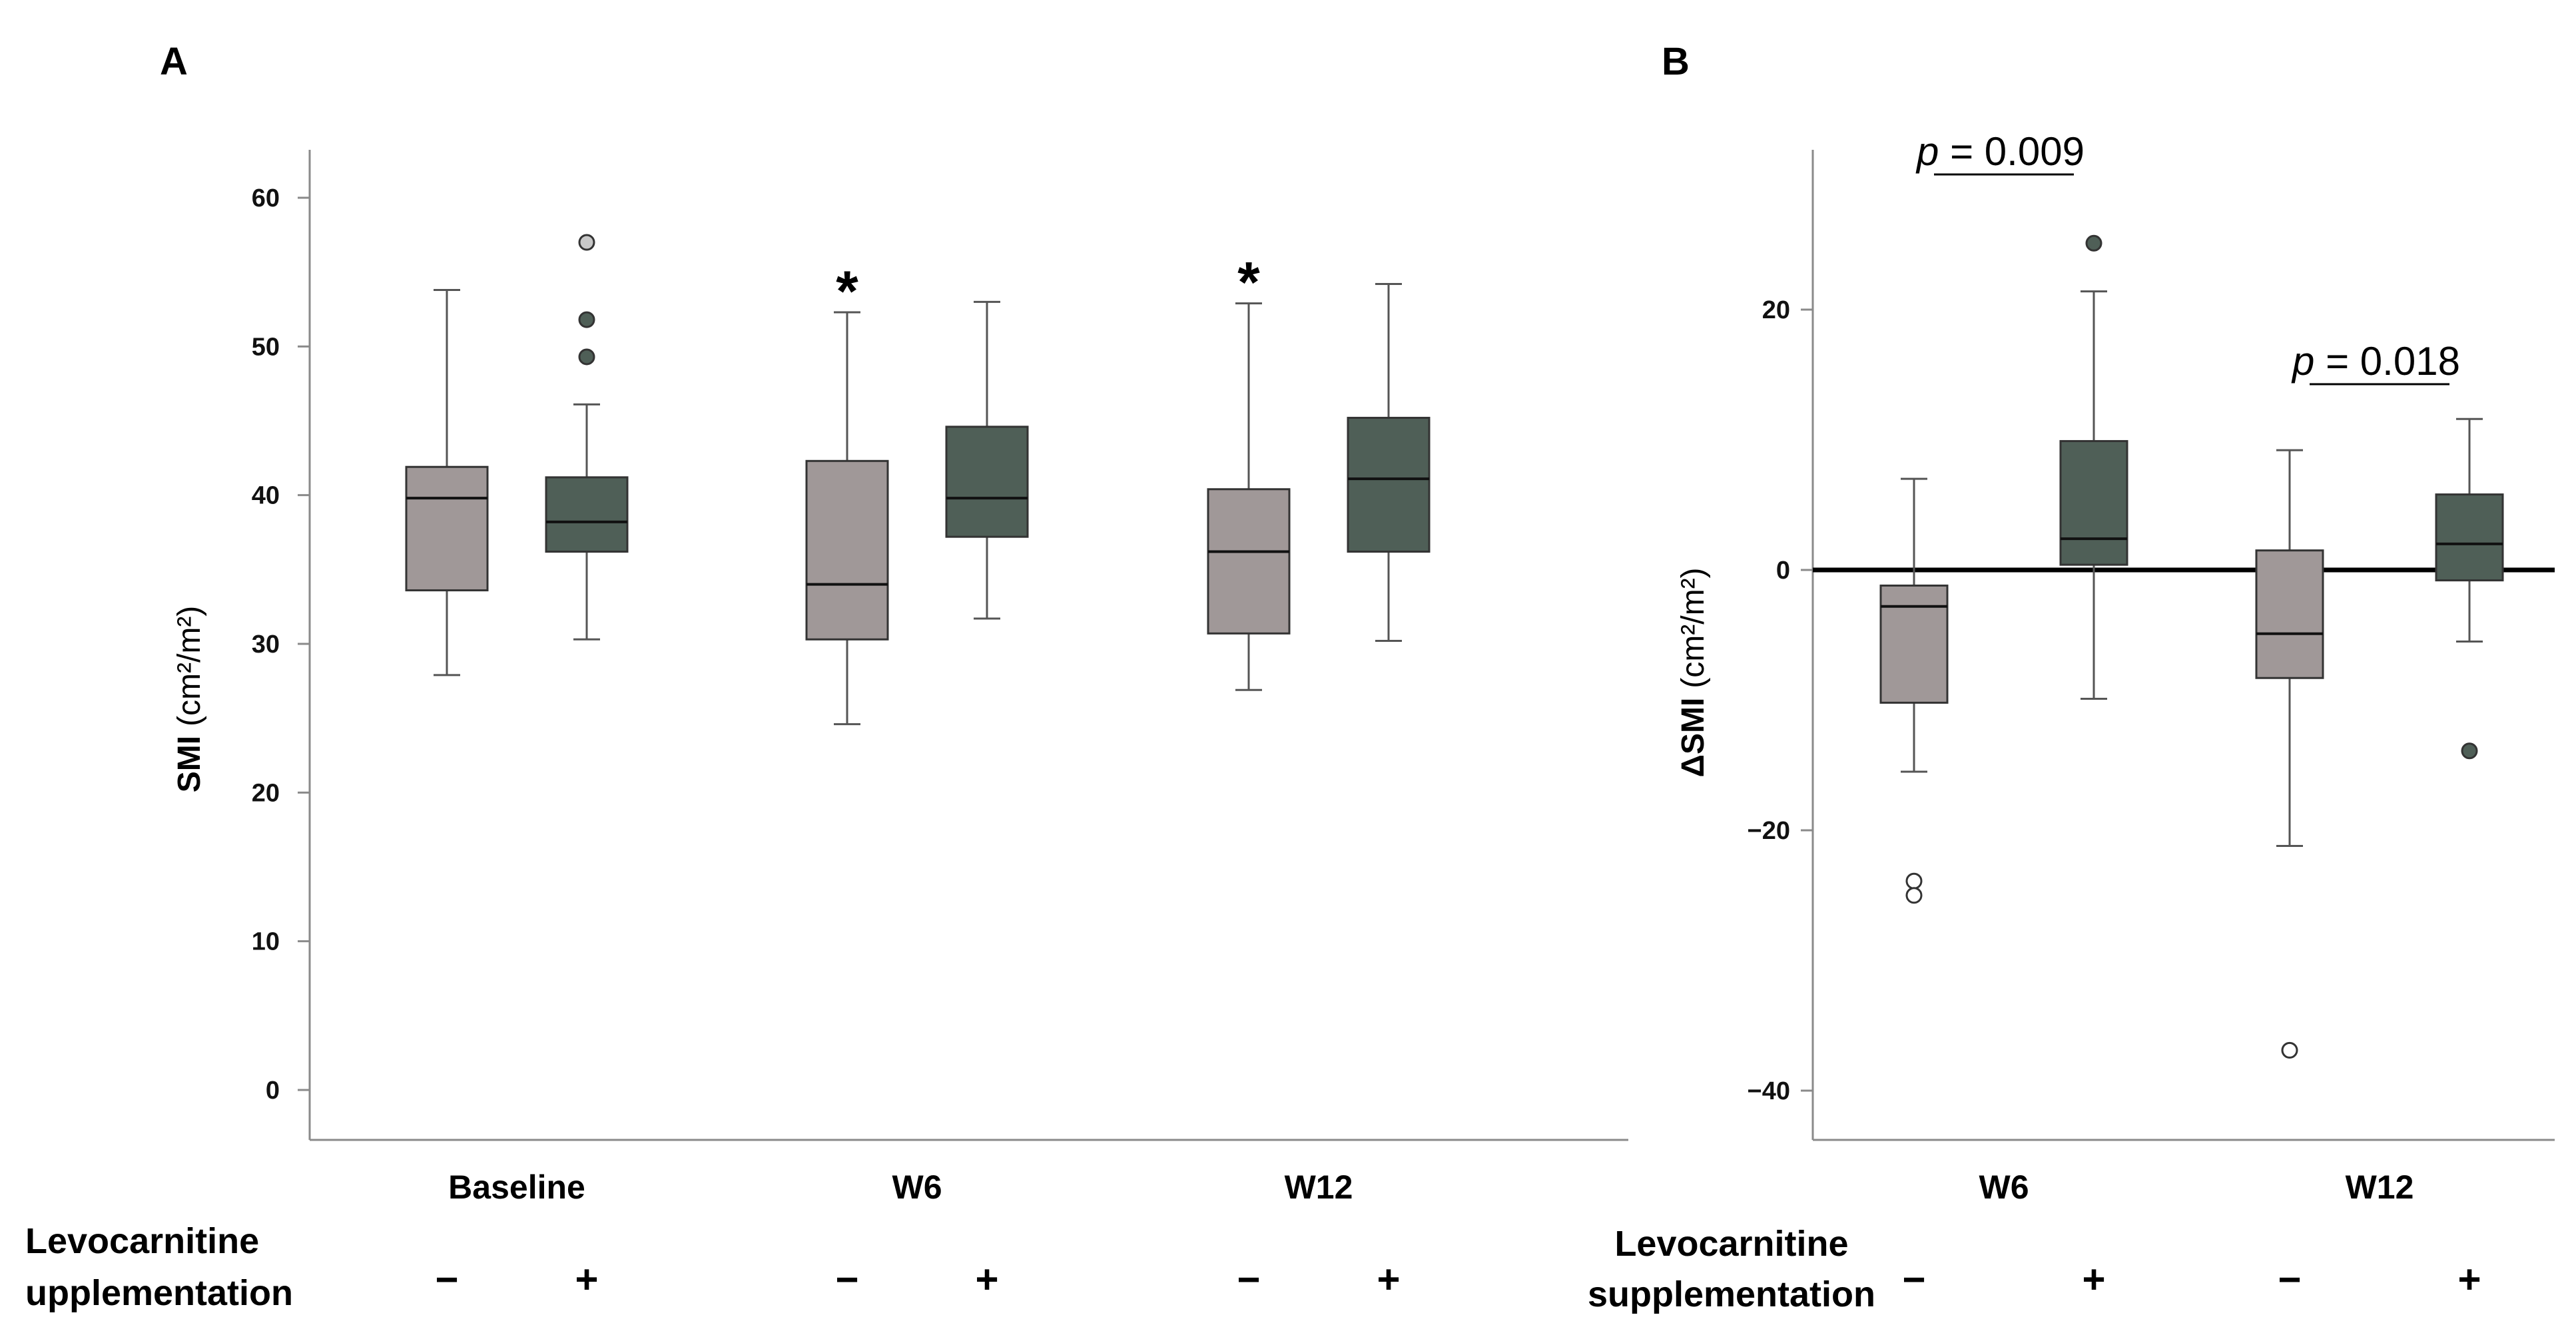 The height and width of the screenshot is (1329, 2576). Describe the element at coordinates (266, 793) in the screenshot. I see `panel-a-y-tick-label: 20` at that location.